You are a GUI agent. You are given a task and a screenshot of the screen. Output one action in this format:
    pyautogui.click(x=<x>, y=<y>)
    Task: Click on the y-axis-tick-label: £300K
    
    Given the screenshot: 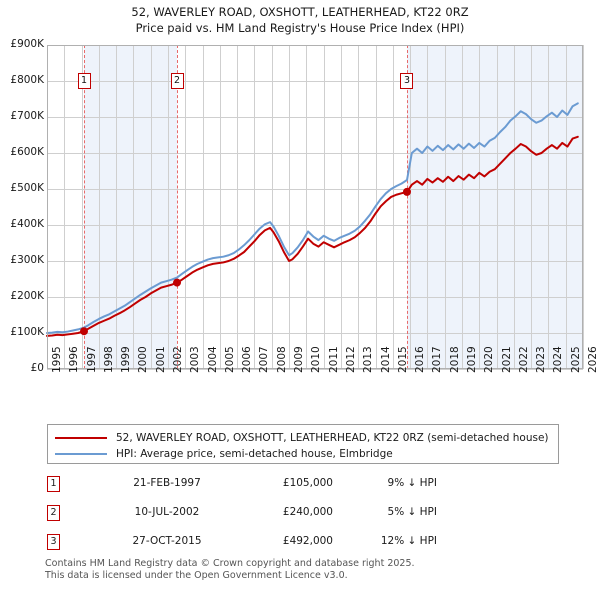 What is the action you would take?
    pyautogui.click(x=27, y=260)
    